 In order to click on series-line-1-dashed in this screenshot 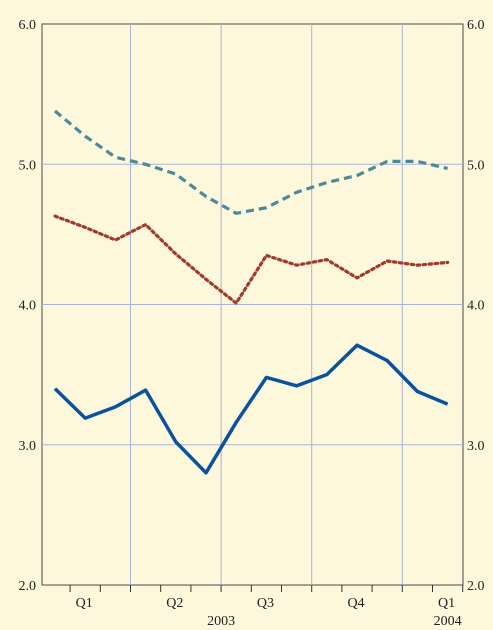, I will do `click(250, 162)`.